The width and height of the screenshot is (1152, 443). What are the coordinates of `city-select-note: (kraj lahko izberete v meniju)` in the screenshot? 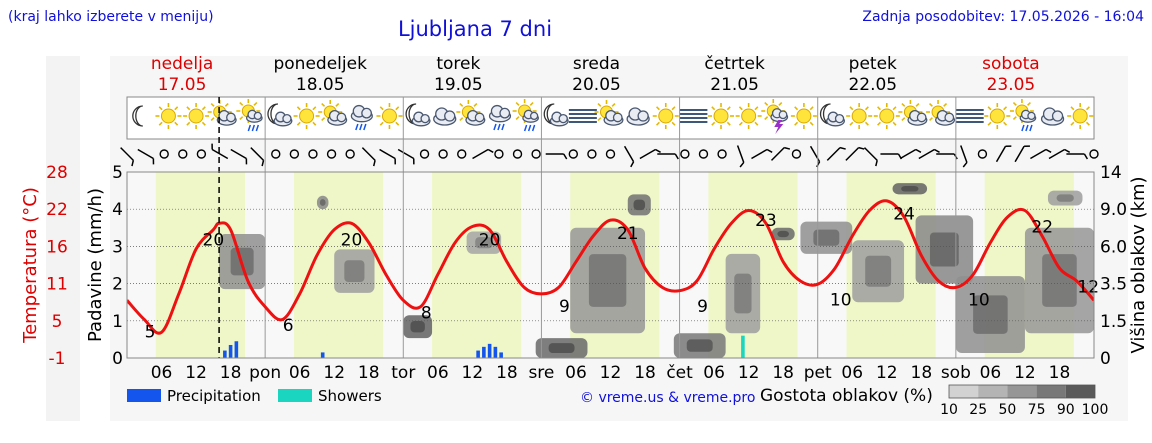 It's located at (111, 17).